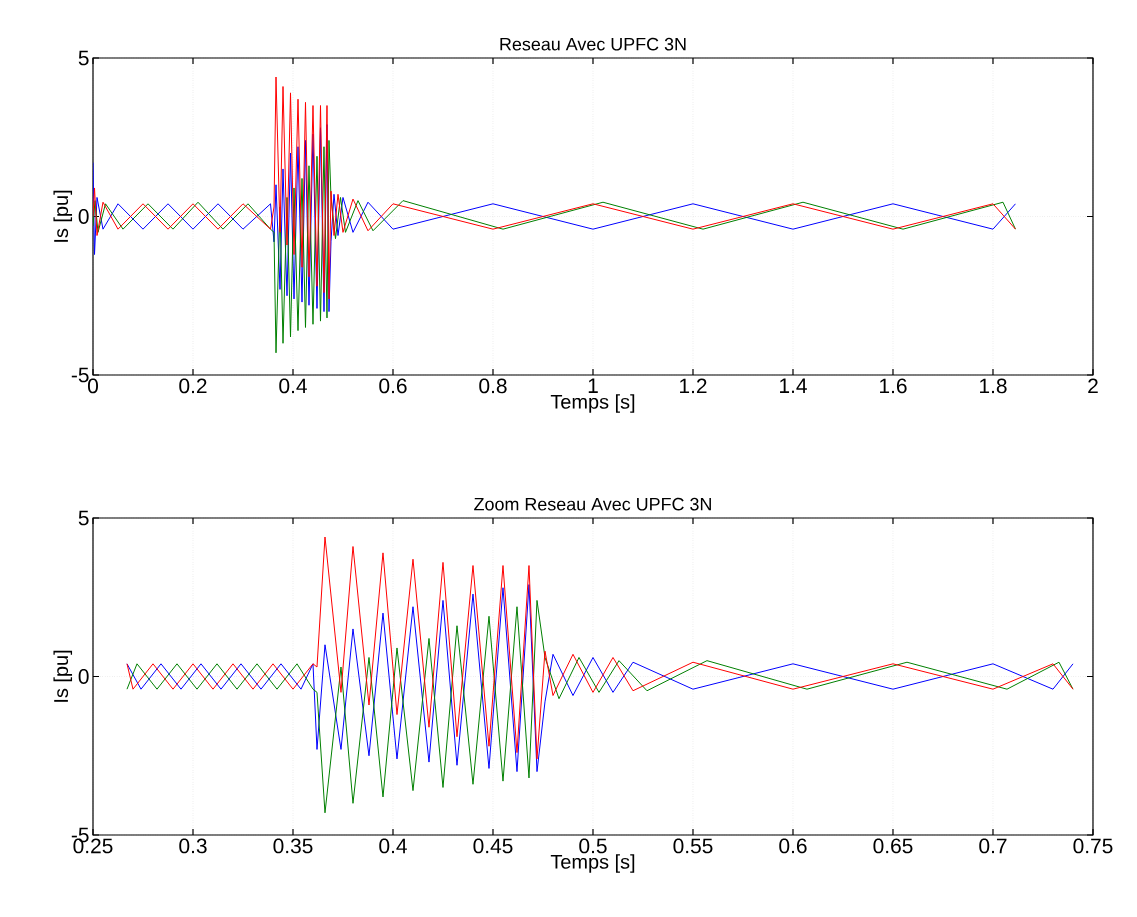 The width and height of the screenshot is (1137, 917). What do you see at coordinates (80, 375) in the screenshot?
I see `y-tick-label: -5` at bounding box center [80, 375].